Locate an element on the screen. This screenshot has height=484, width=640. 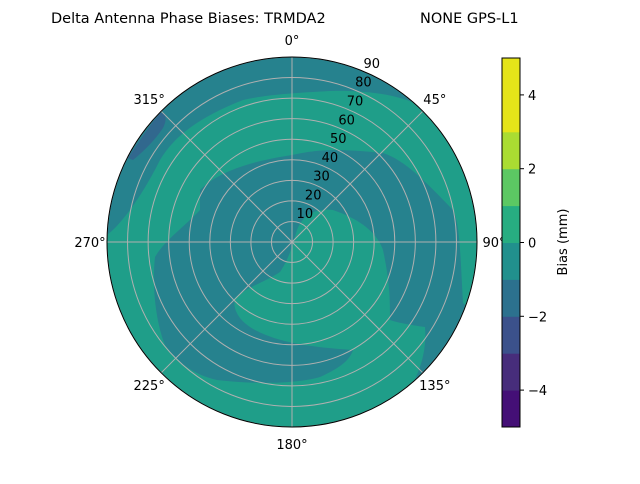
radial-tick-label: 30 is located at coordinates (321, 177).